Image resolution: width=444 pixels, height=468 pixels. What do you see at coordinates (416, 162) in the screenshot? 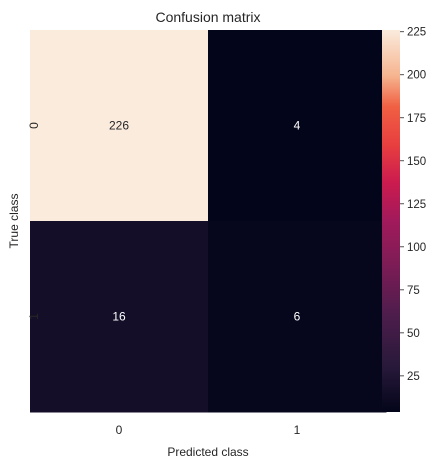
I see `colorbar-tick-label: 150` at bounding box center [416, 162].